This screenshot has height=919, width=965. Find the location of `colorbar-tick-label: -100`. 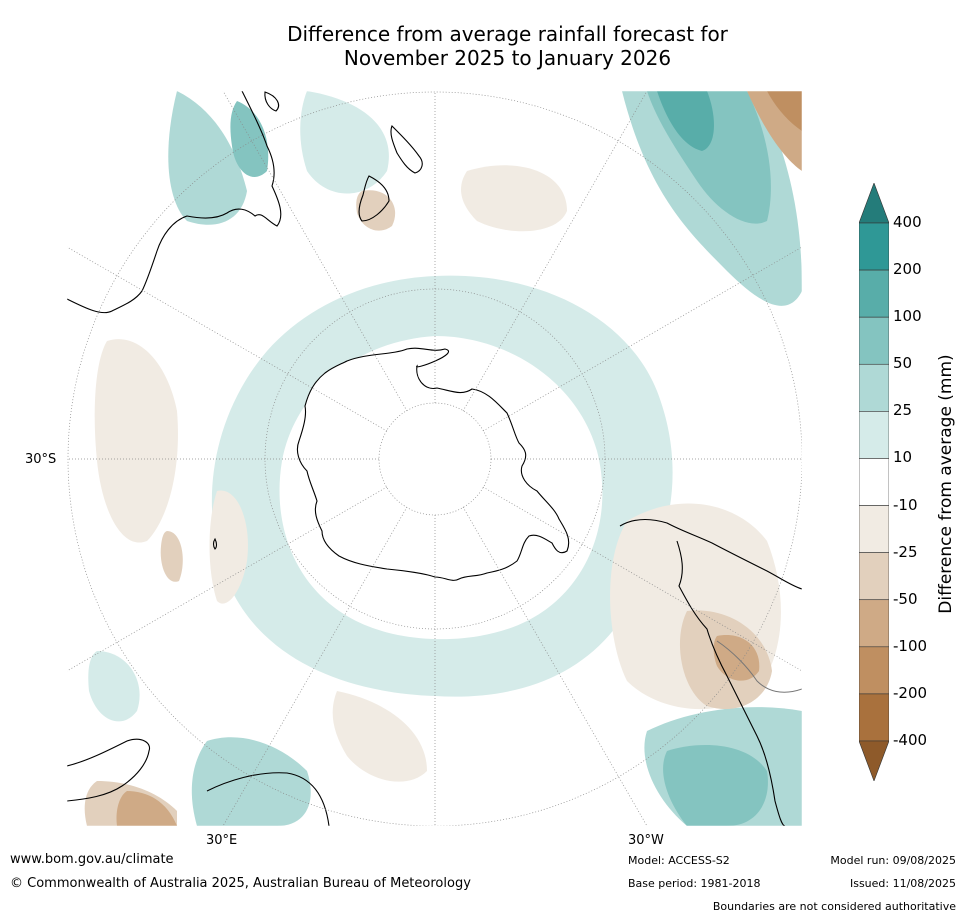

colorbar-tick-label: -100 is located at coordinates (910, 645).